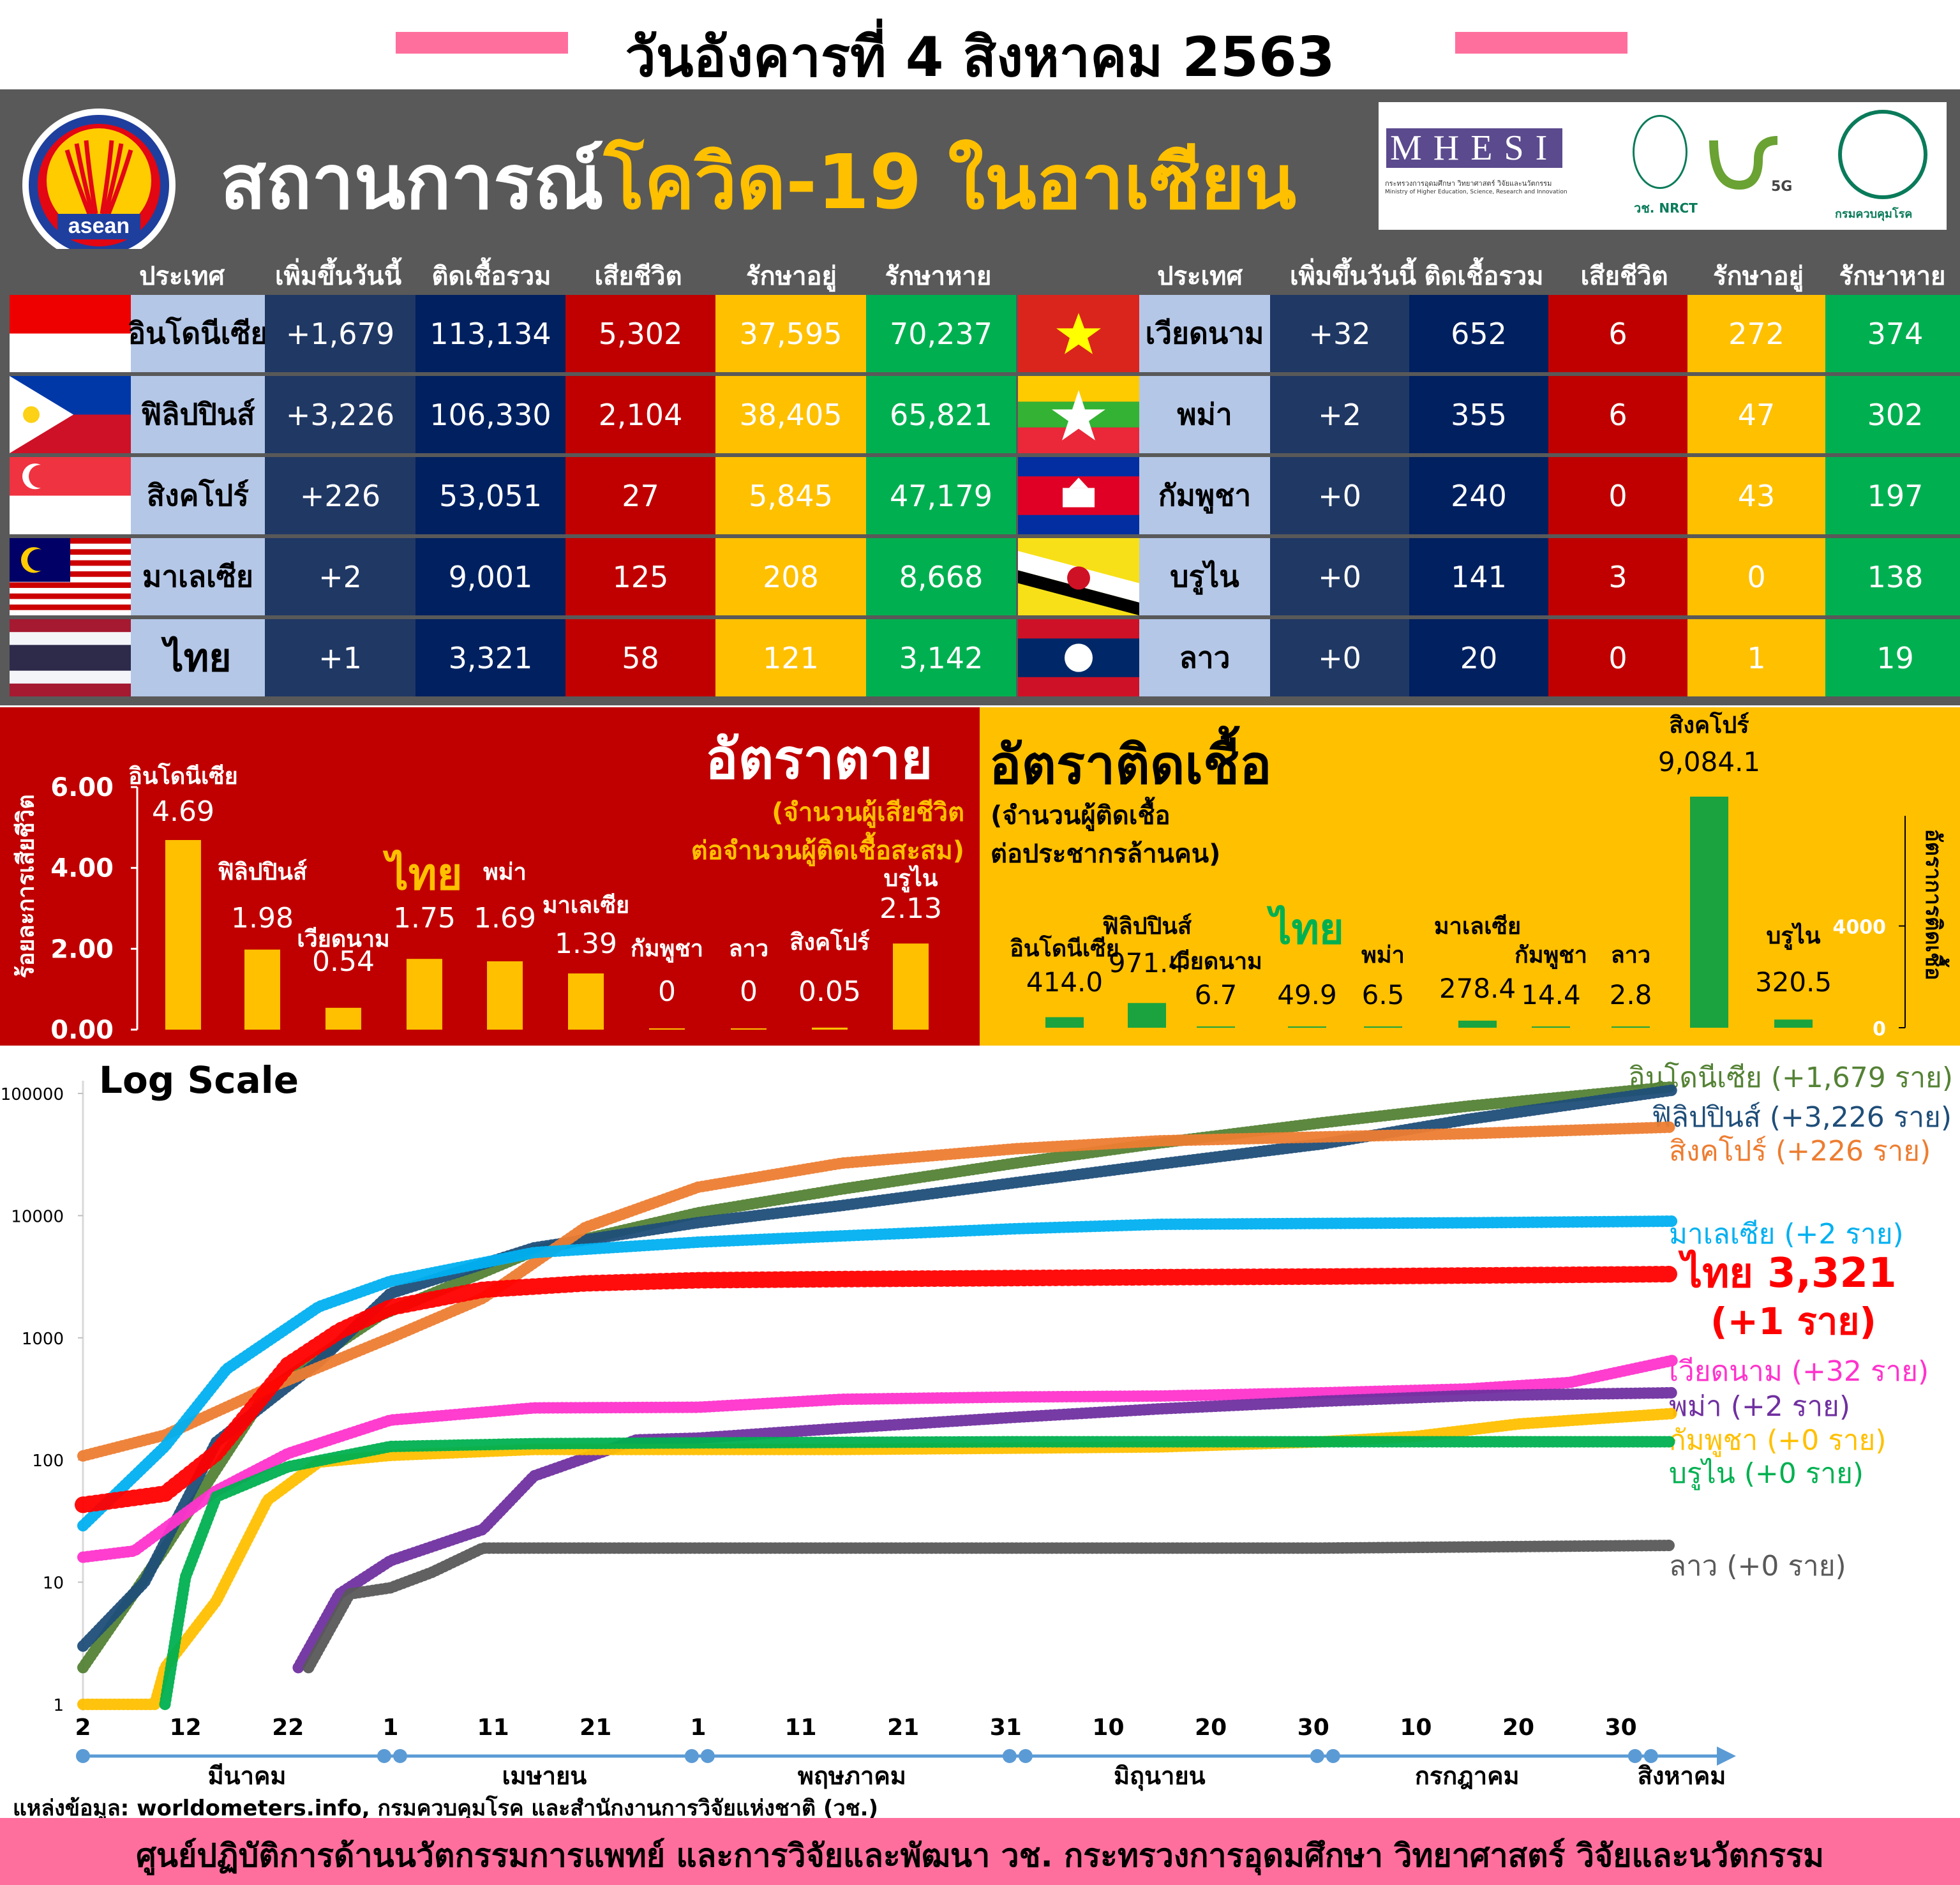 The width and height of the screenshot is (1960, 1885). What do you see at coordinates (1749, 163) in the screenshot?
I see `wch-5g-logo: 5G` at bounding box center [1749, 163].